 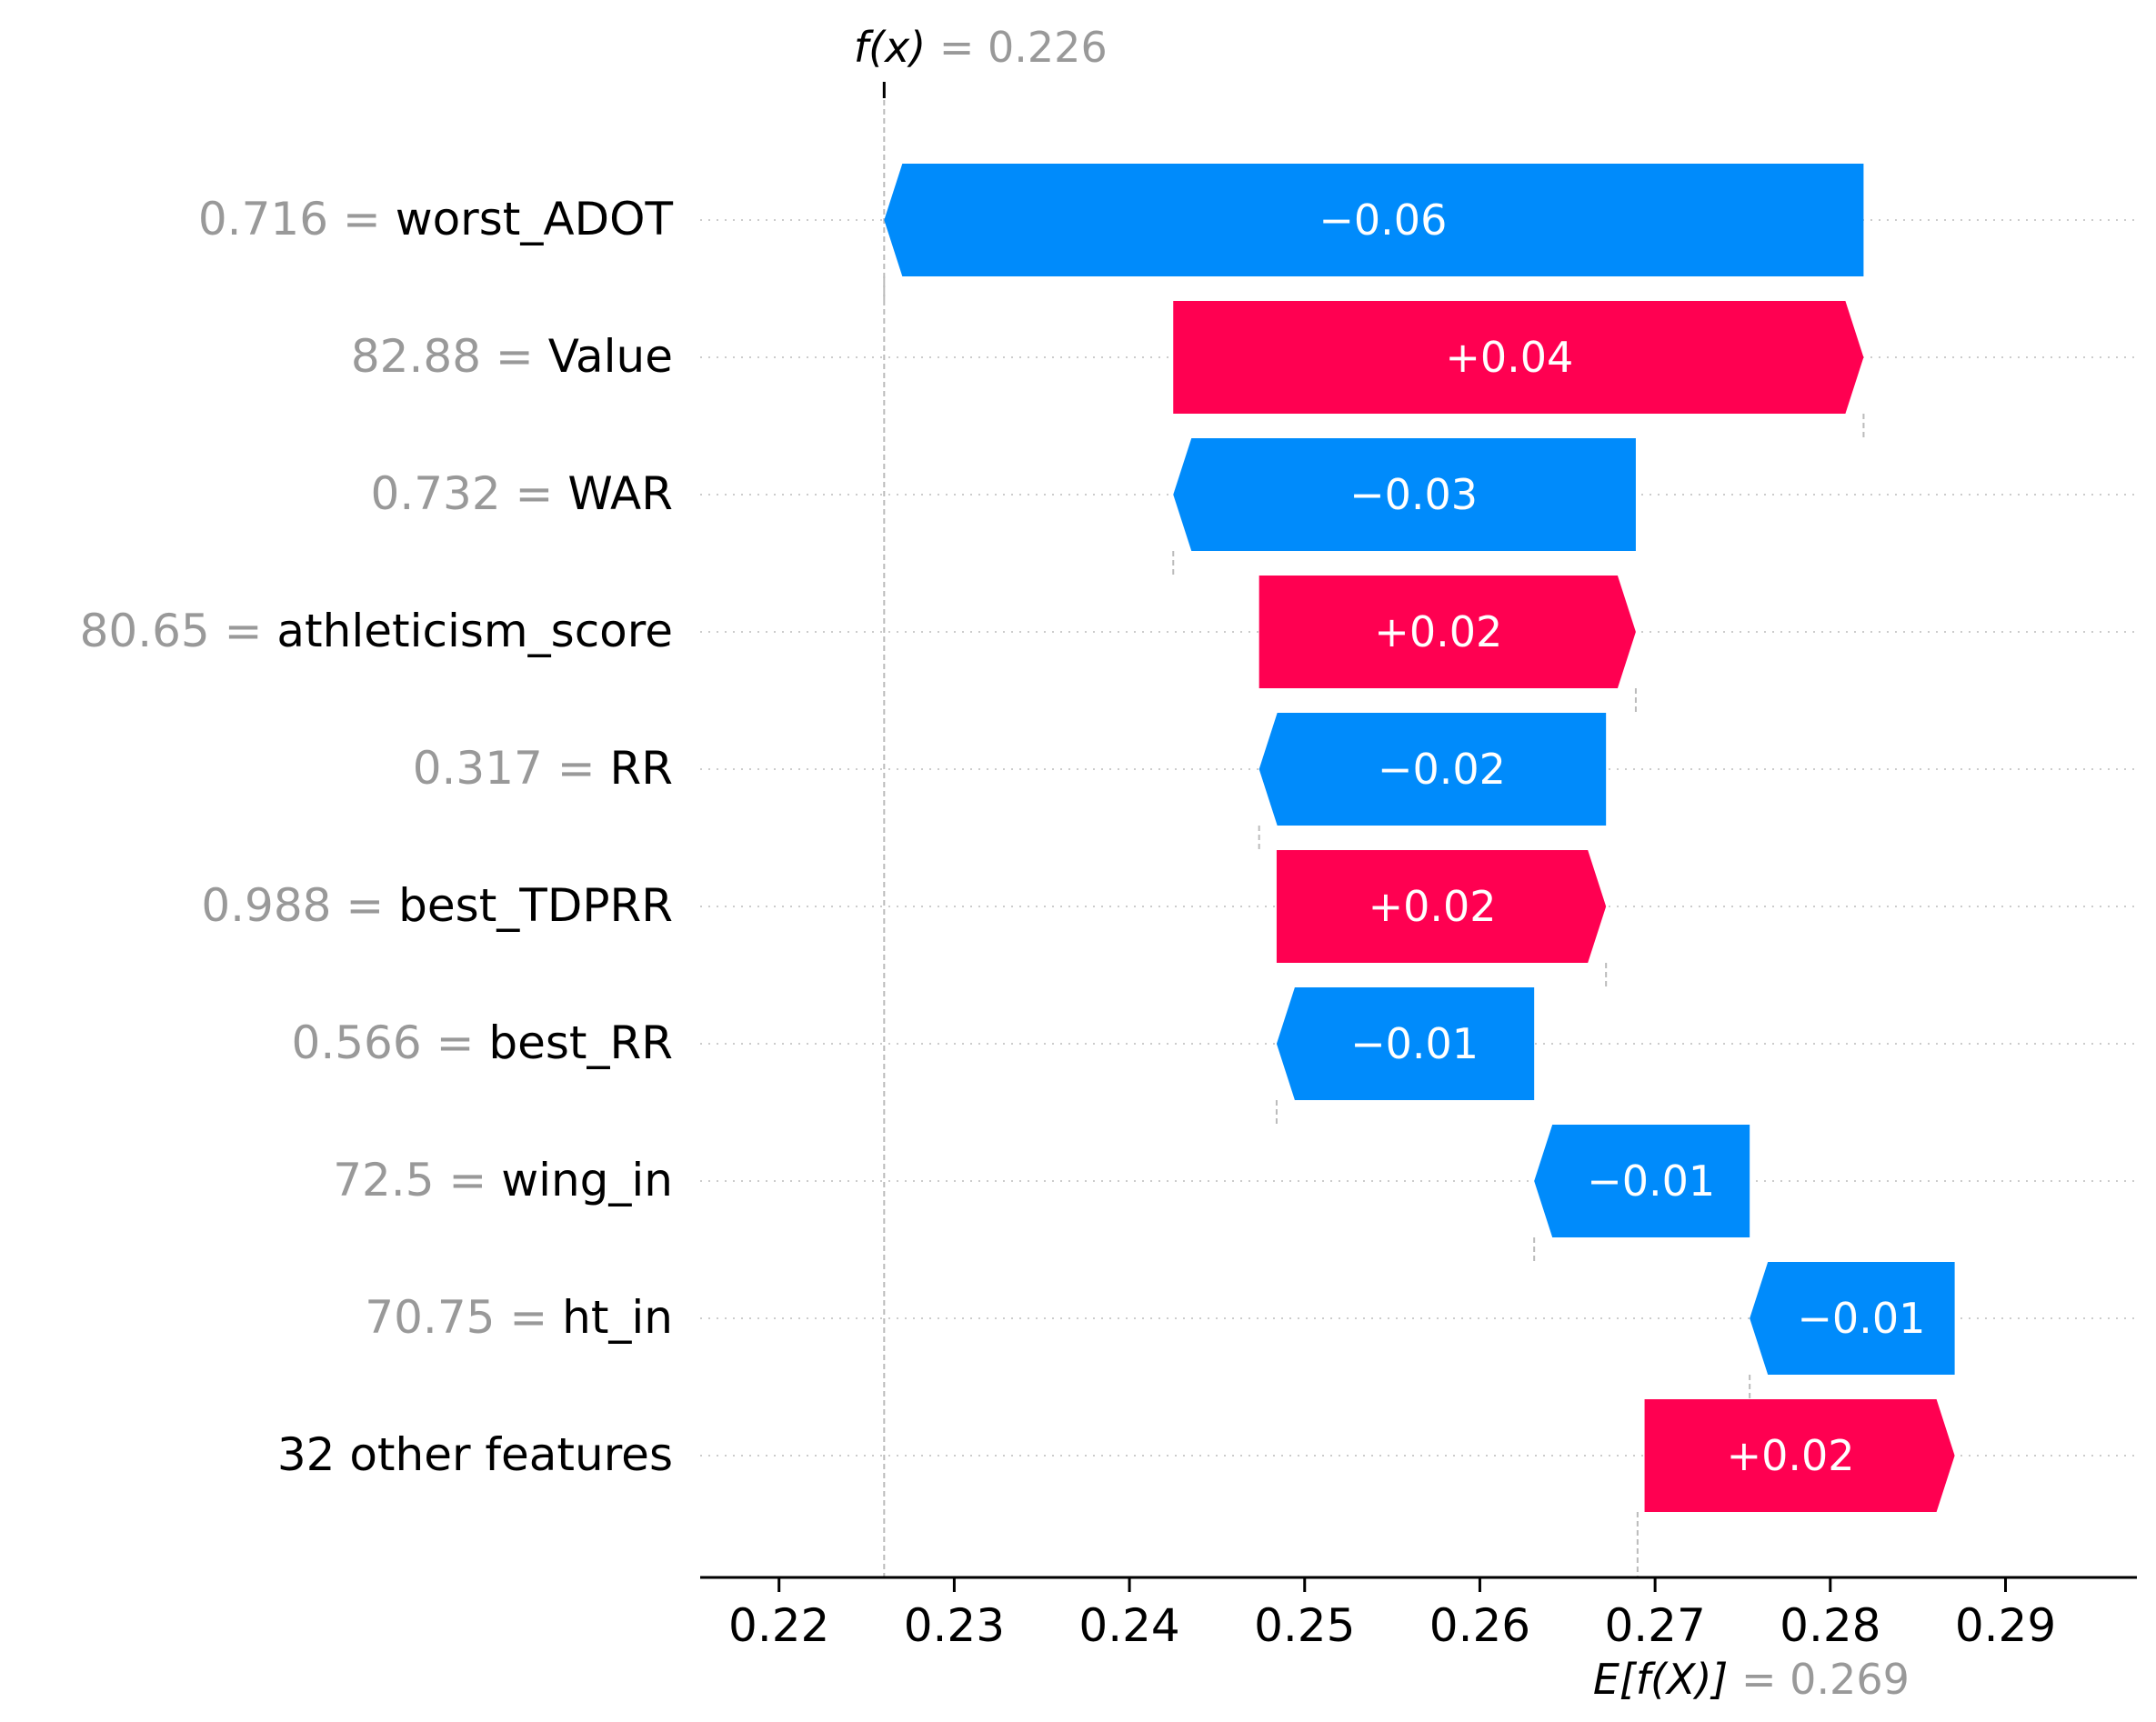 I want to click on feature-label: 0.317 = RR, so click(x=543, y=769).